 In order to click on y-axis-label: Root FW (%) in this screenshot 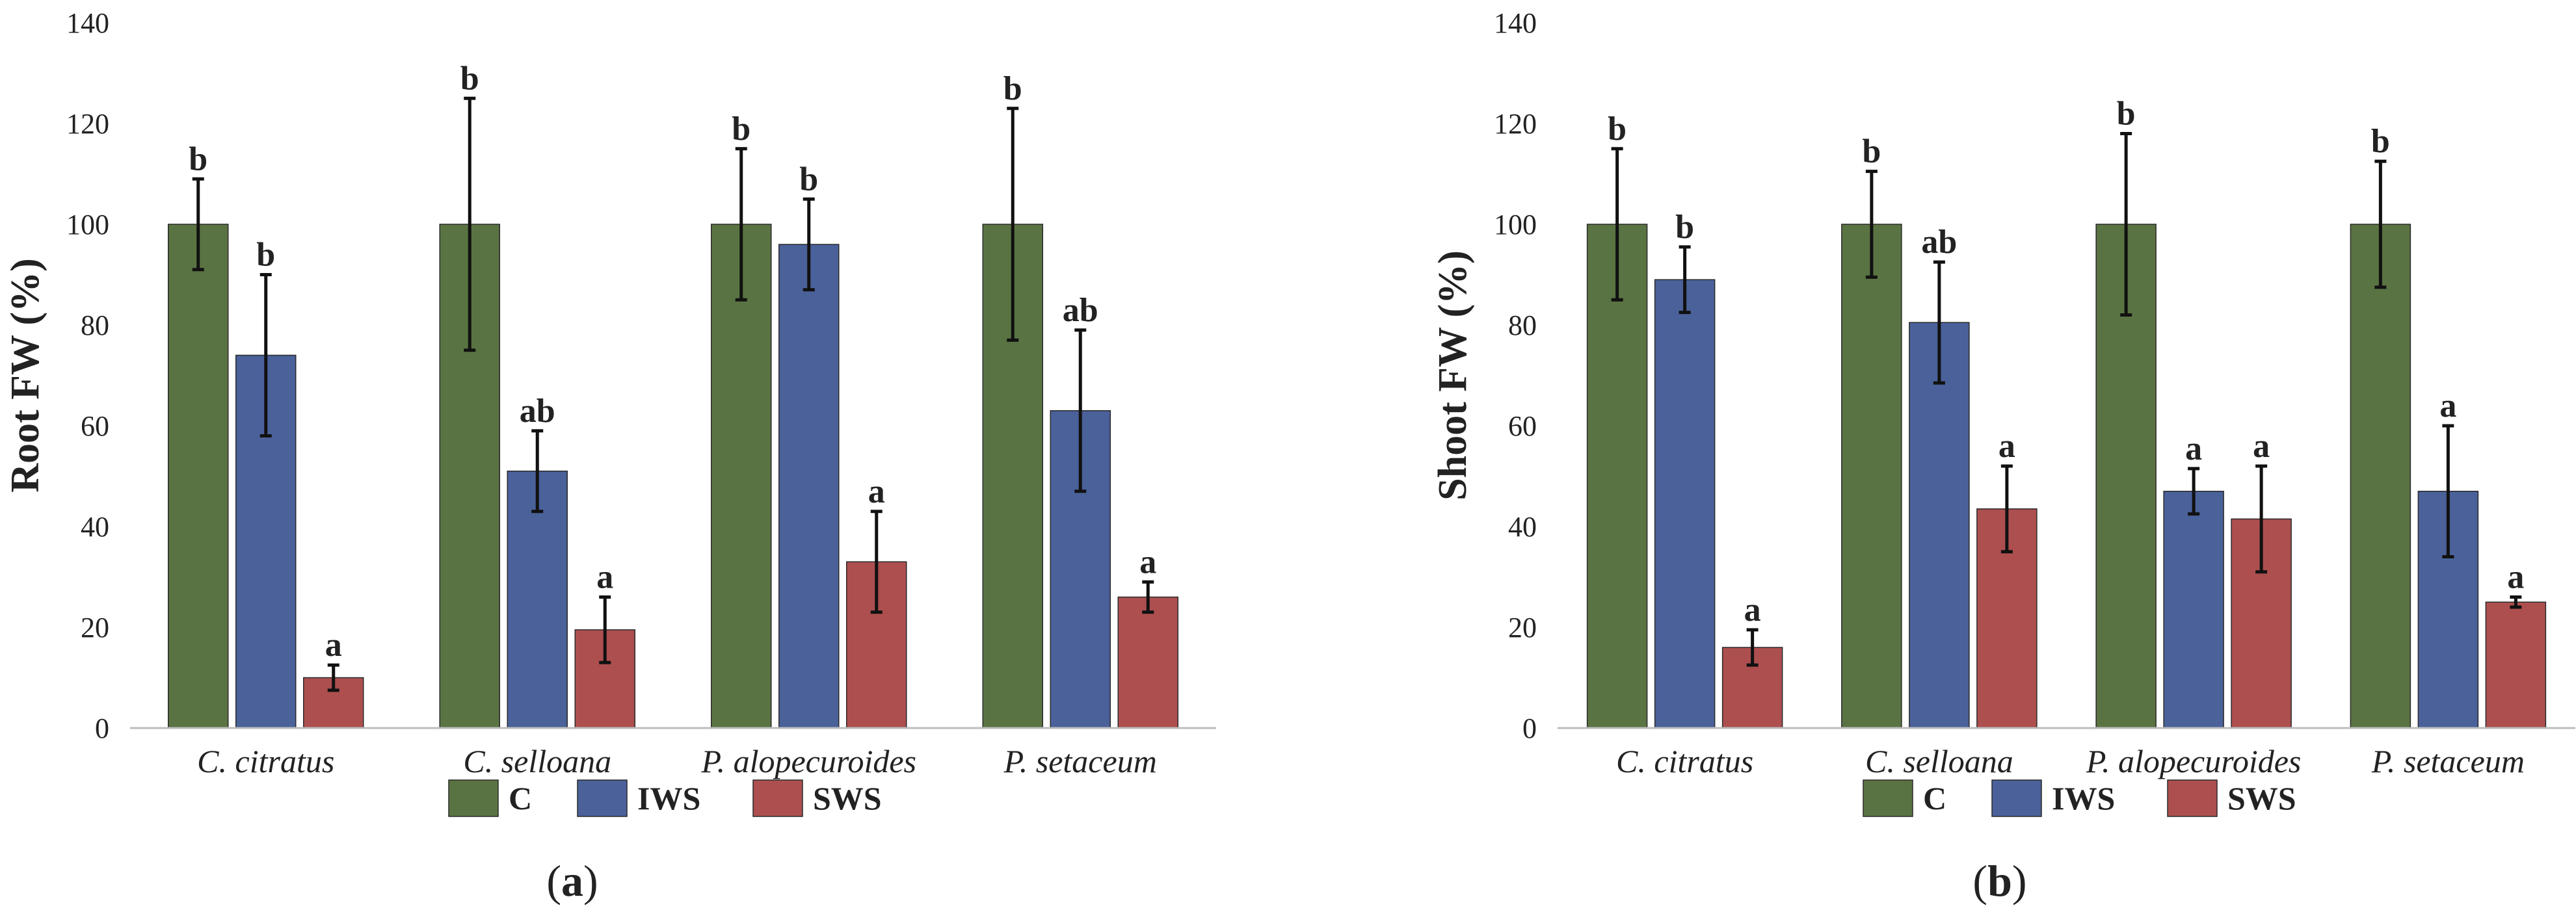, I will do `click(25, 375)`.